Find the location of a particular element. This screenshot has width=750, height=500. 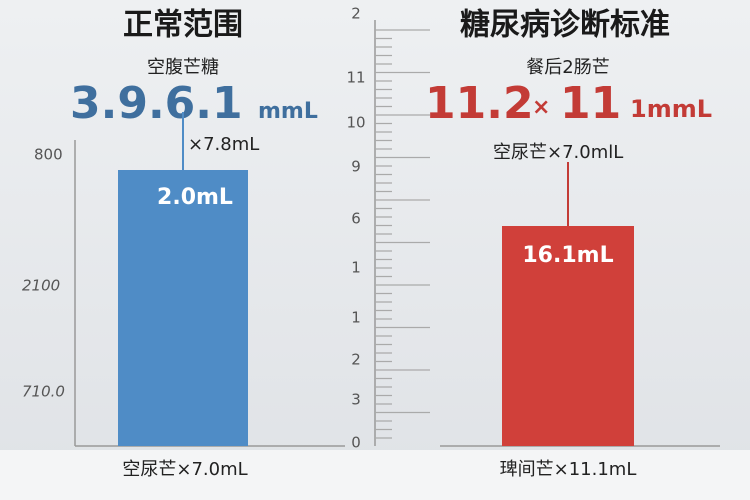

left-axis-label: 710.0 is located at coordinates (43, 392).